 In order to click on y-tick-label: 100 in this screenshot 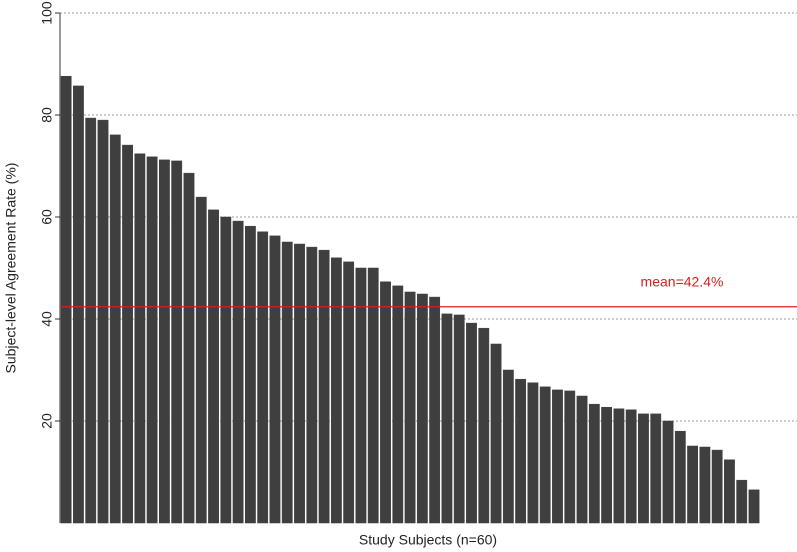, I will do `click(47, 13)`.